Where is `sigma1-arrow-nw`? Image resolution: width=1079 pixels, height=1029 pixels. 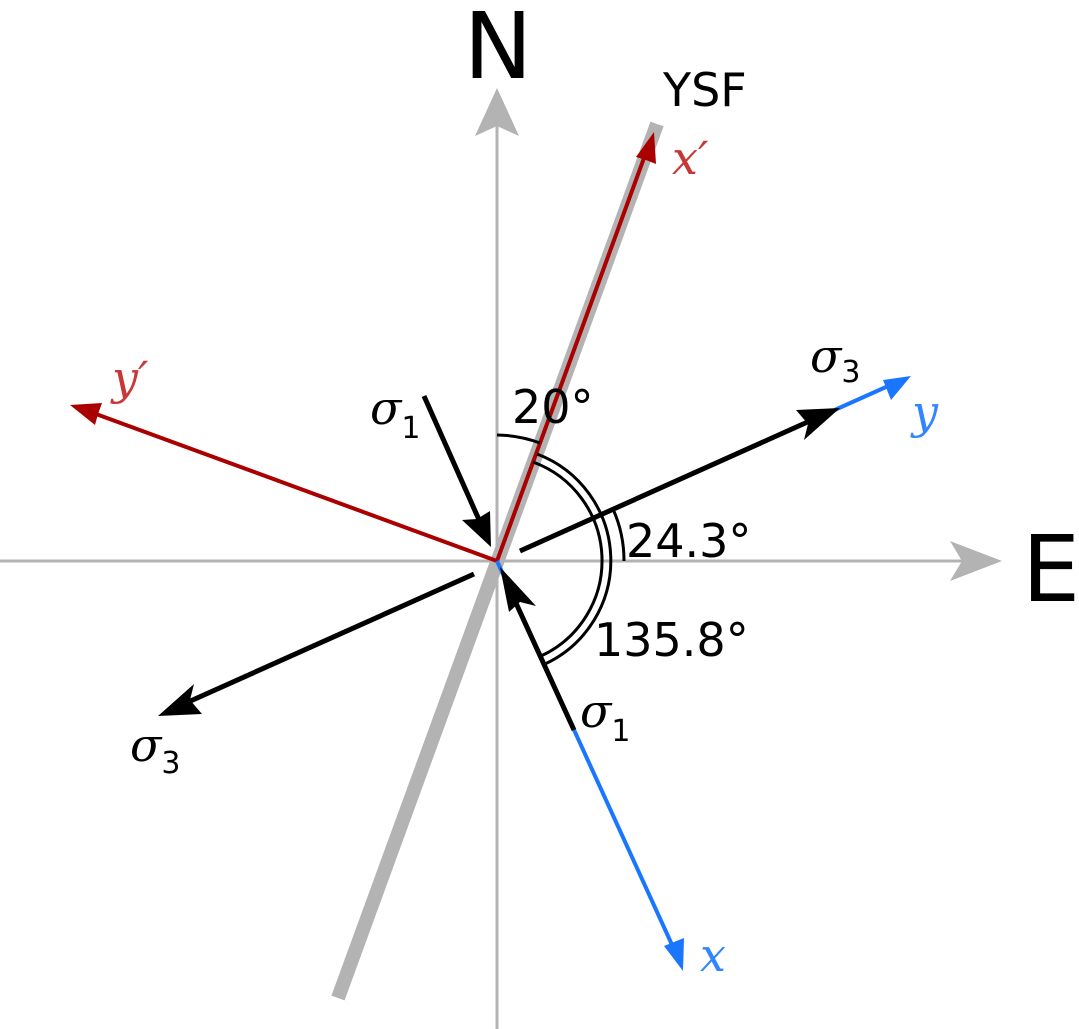
sigma1-arrow-nw is located at coordinates (456, 470).